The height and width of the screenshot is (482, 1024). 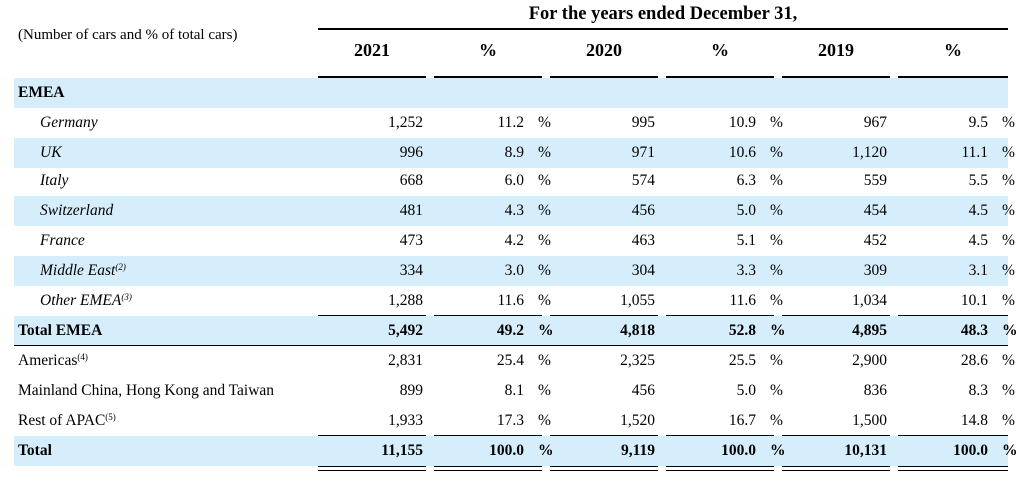 I want to click on cell-count: 4,818, so click(x=637, y=330).